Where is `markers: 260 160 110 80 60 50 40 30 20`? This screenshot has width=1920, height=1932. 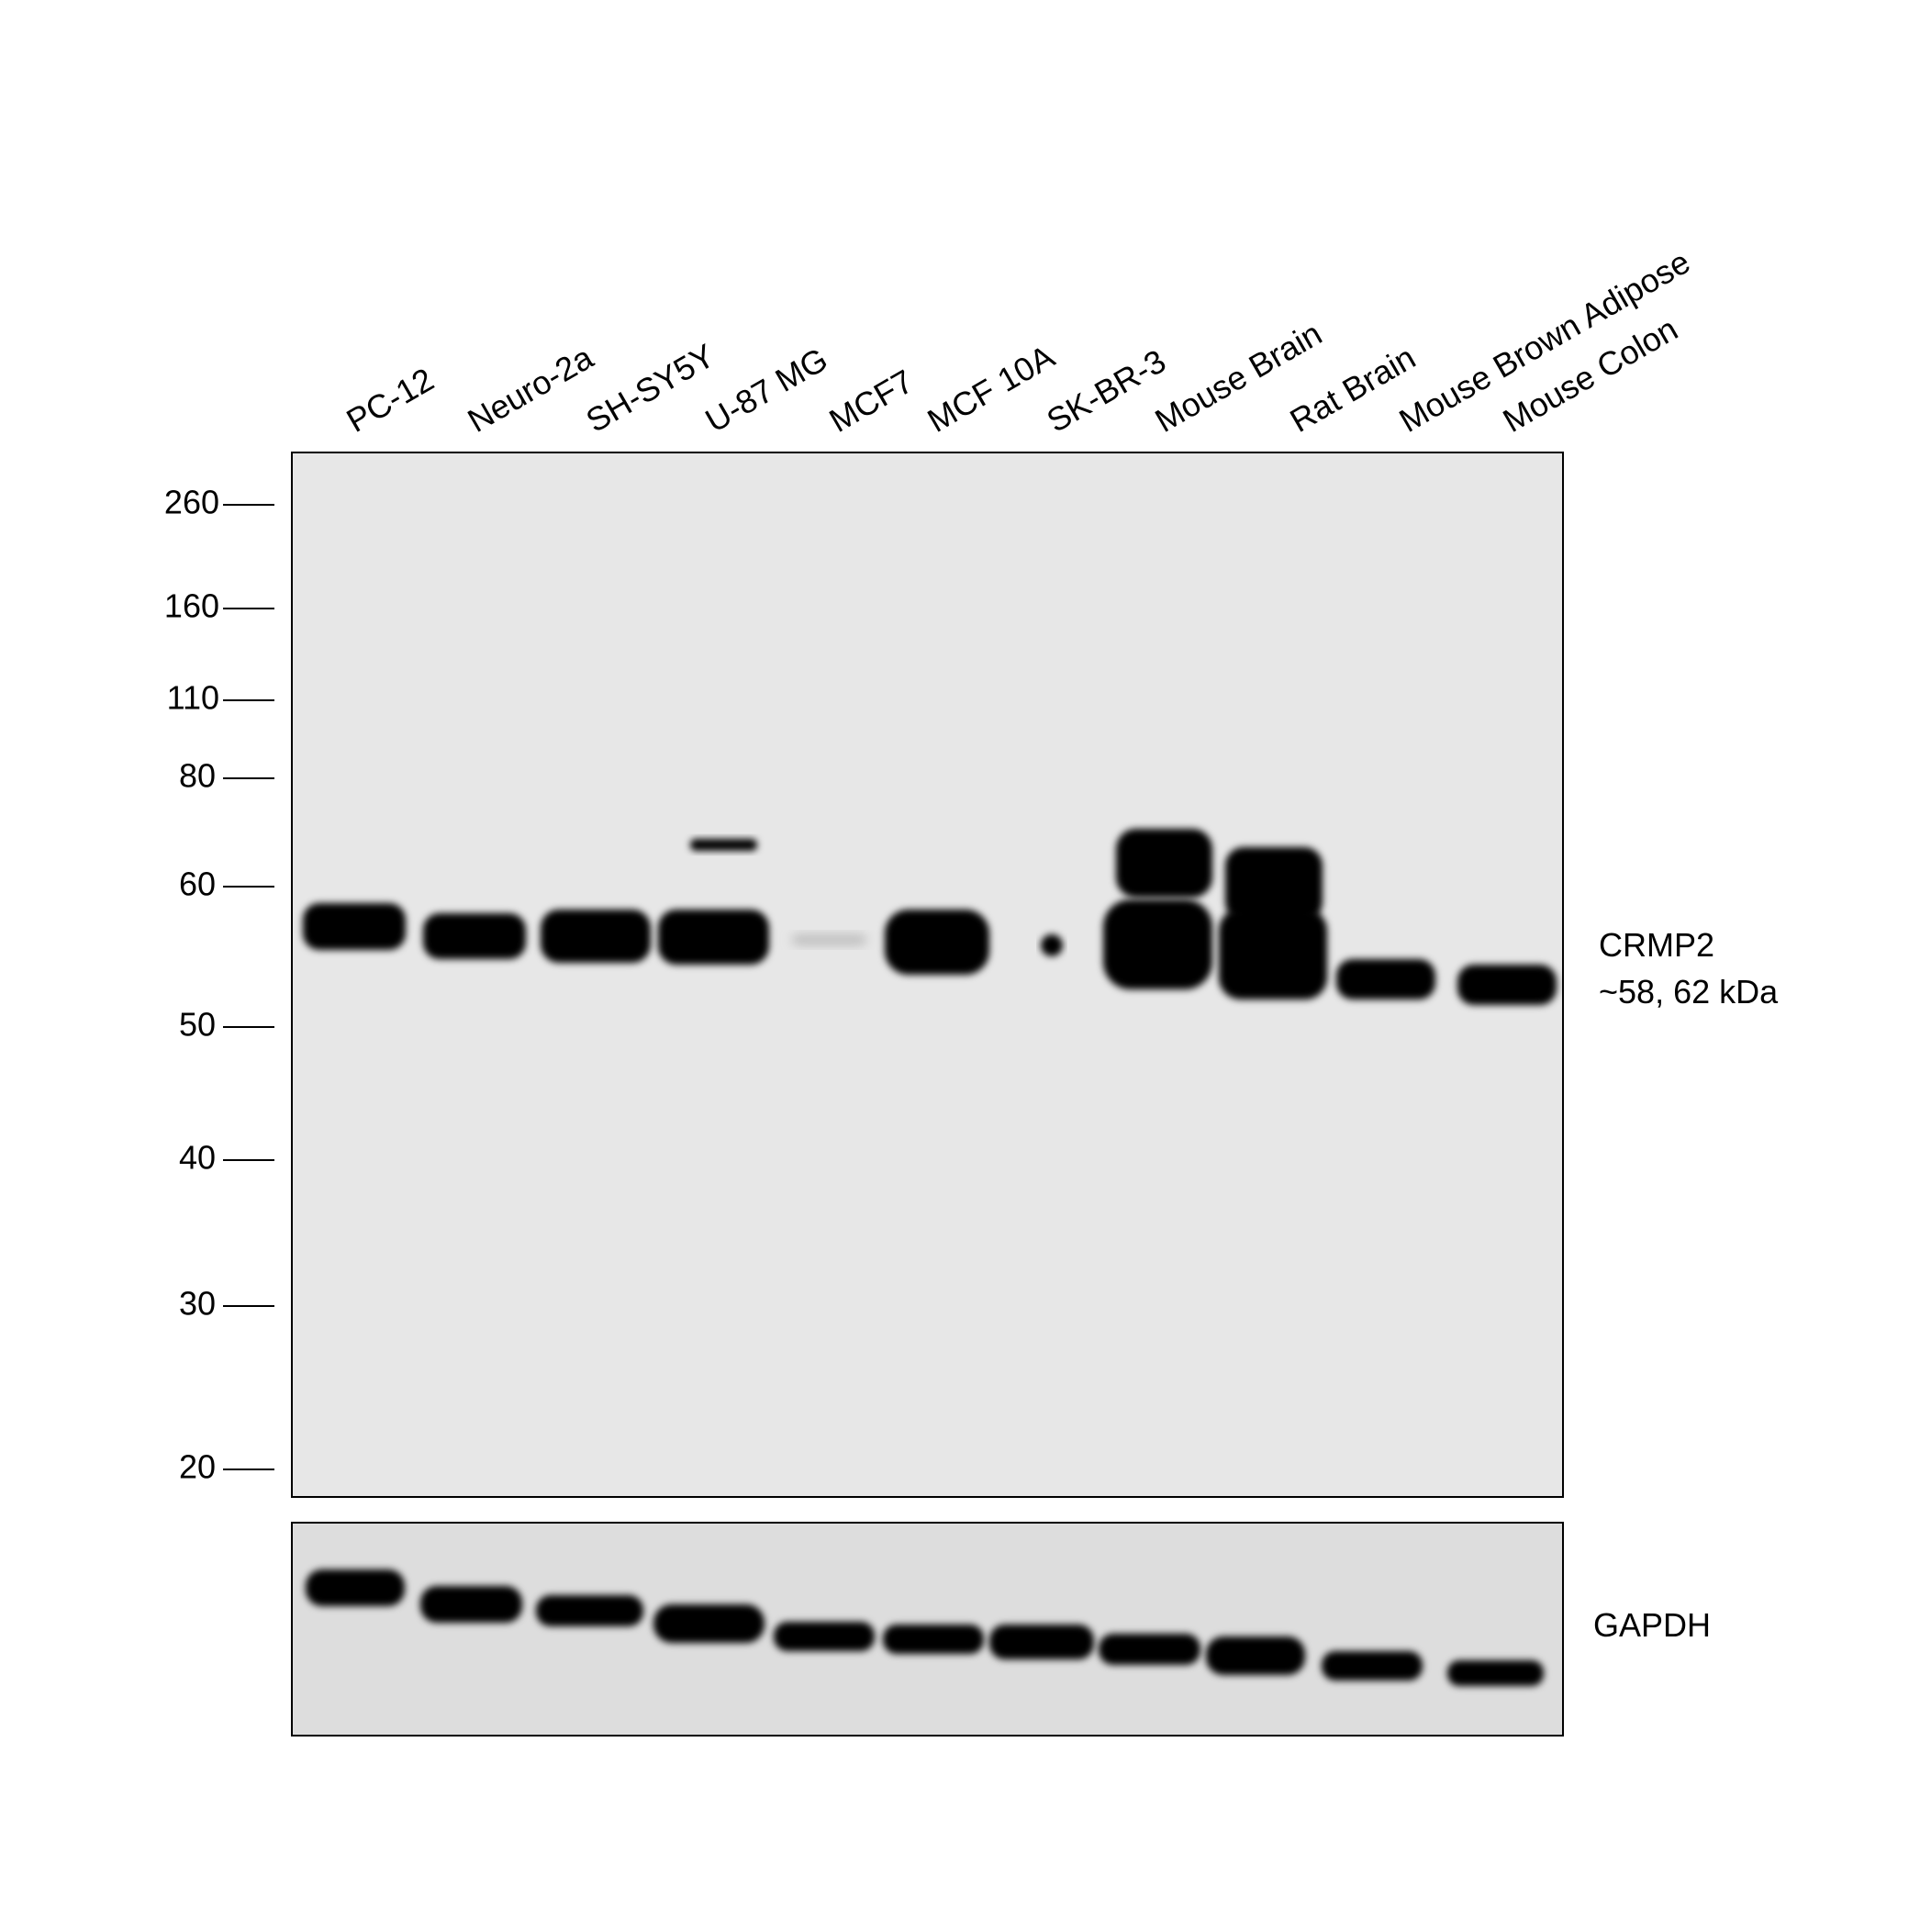 markers: 260 160 110 80 60 50 40 30 20 is located at coordinates (219, 985).